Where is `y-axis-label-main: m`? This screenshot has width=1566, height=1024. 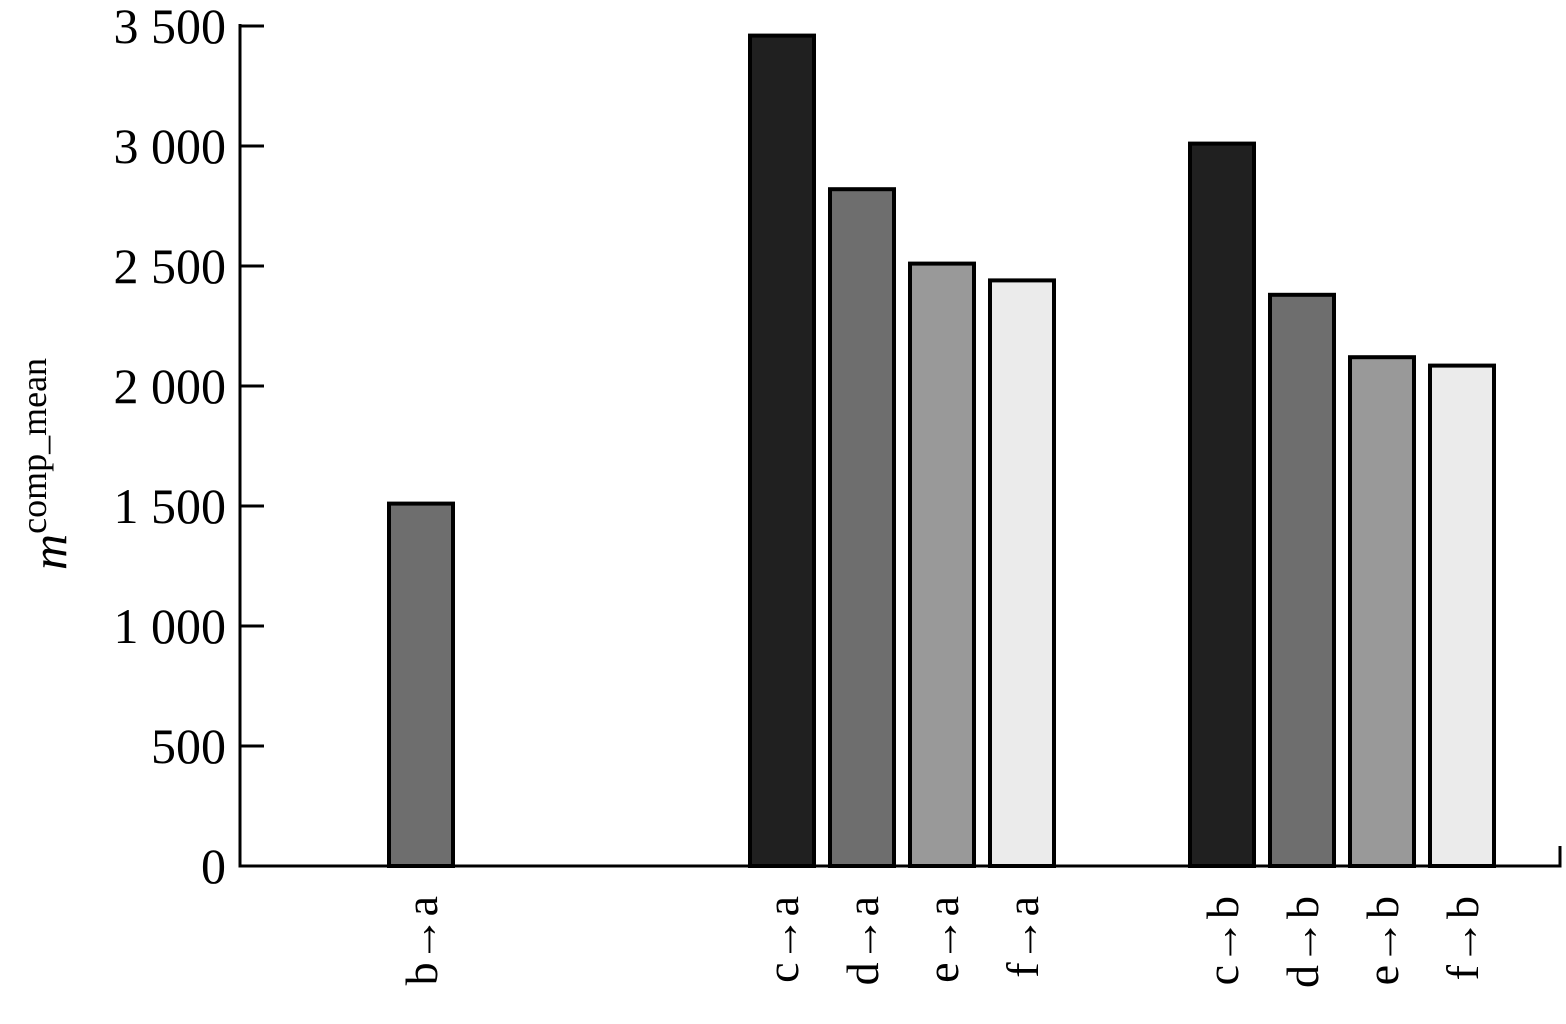 y-axis-label-main: m is located at coordinates (49, 552).